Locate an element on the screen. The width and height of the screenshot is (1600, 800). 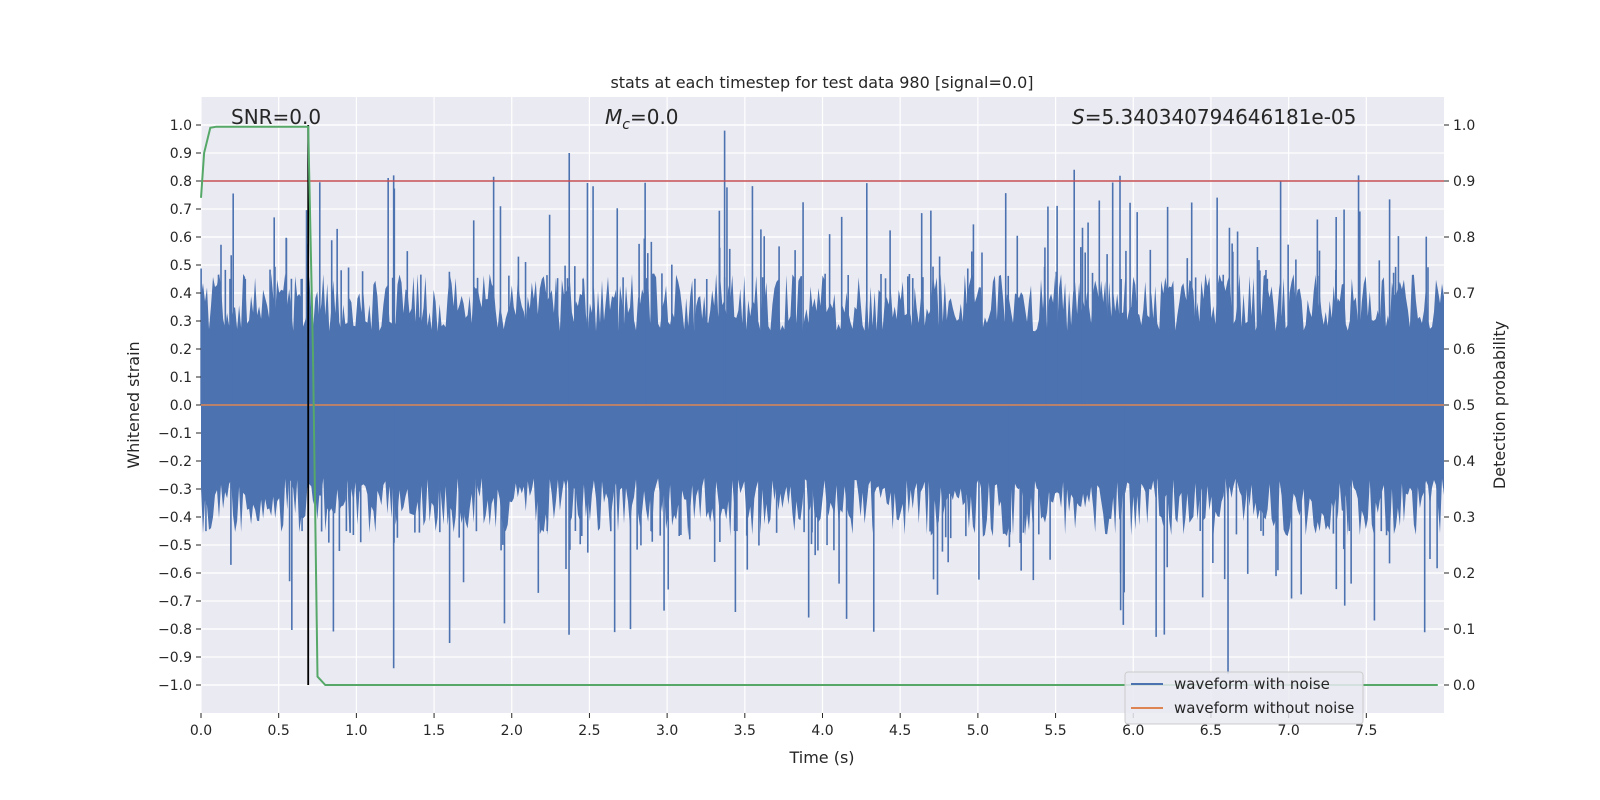
x-tick-label: 1.5 is located at coordinates (434, 731).